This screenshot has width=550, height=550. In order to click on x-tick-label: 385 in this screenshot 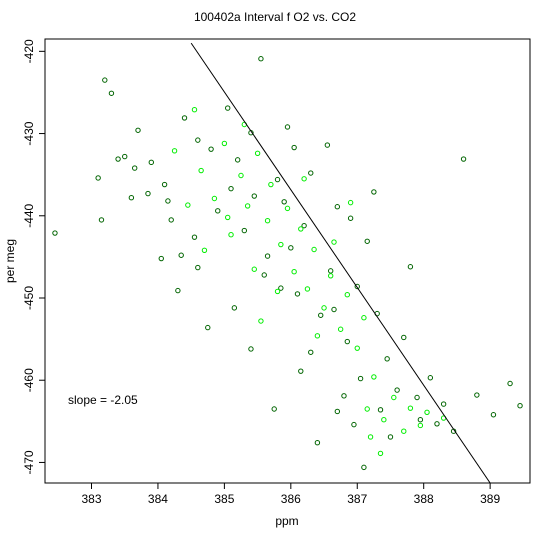, I will do `click(224, 499)`.